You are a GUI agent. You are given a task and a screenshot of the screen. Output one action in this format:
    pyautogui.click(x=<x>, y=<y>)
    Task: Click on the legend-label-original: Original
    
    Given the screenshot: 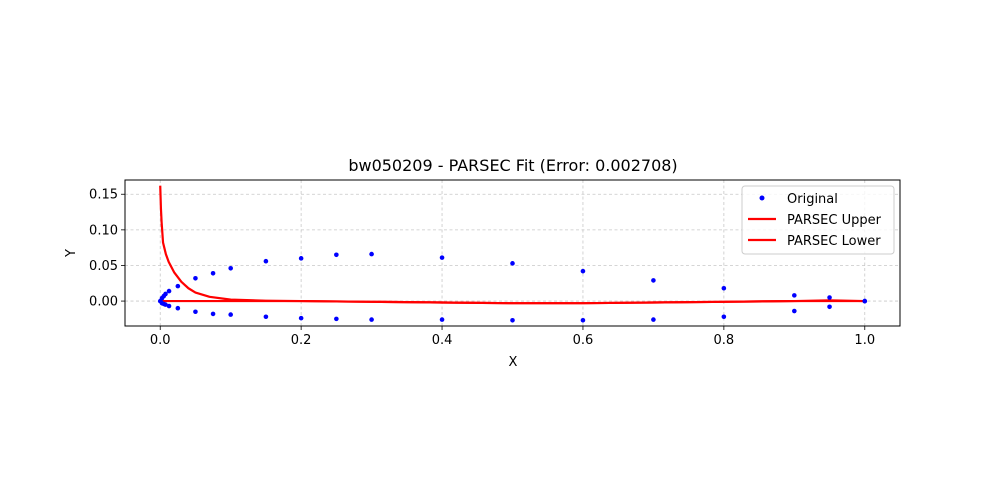 What is the action you would take?
    pyautogui.click(x=812, y=199)
    